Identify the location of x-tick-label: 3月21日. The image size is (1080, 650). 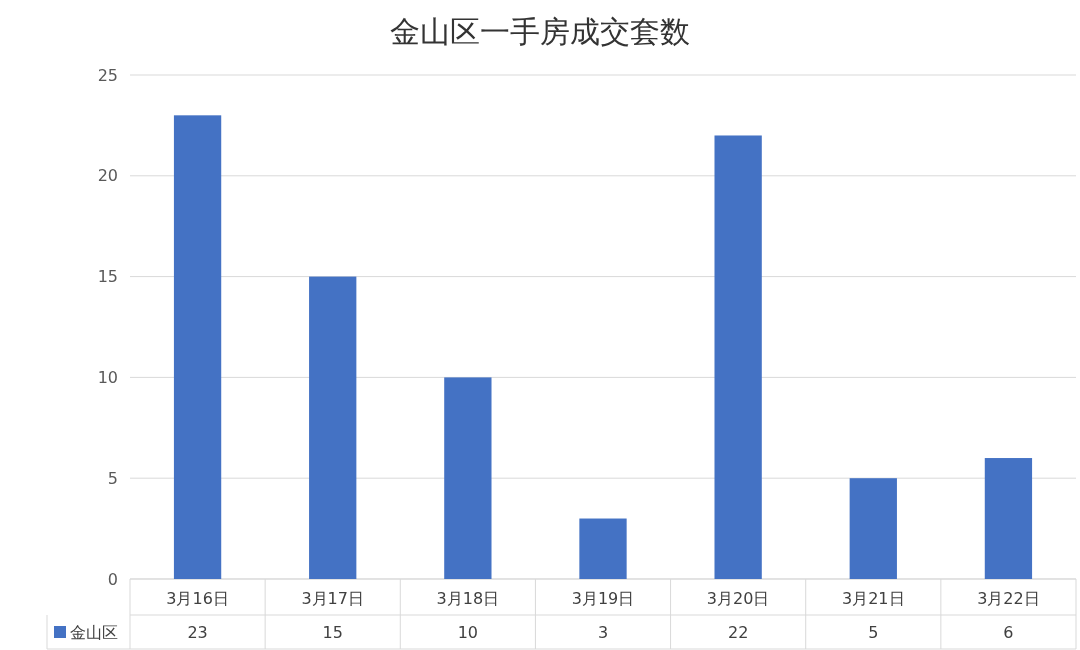
(873, 598).